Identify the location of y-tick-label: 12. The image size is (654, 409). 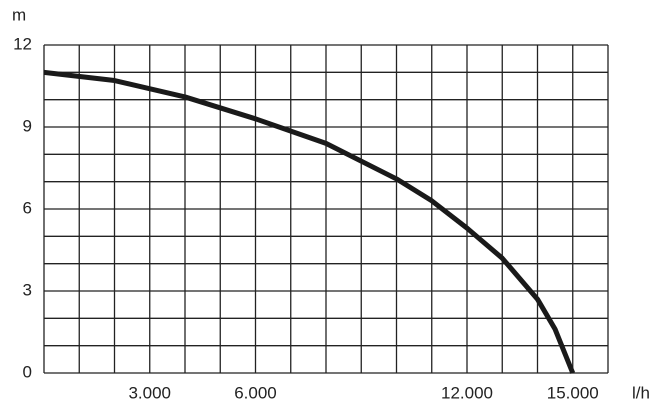
(22, 43).